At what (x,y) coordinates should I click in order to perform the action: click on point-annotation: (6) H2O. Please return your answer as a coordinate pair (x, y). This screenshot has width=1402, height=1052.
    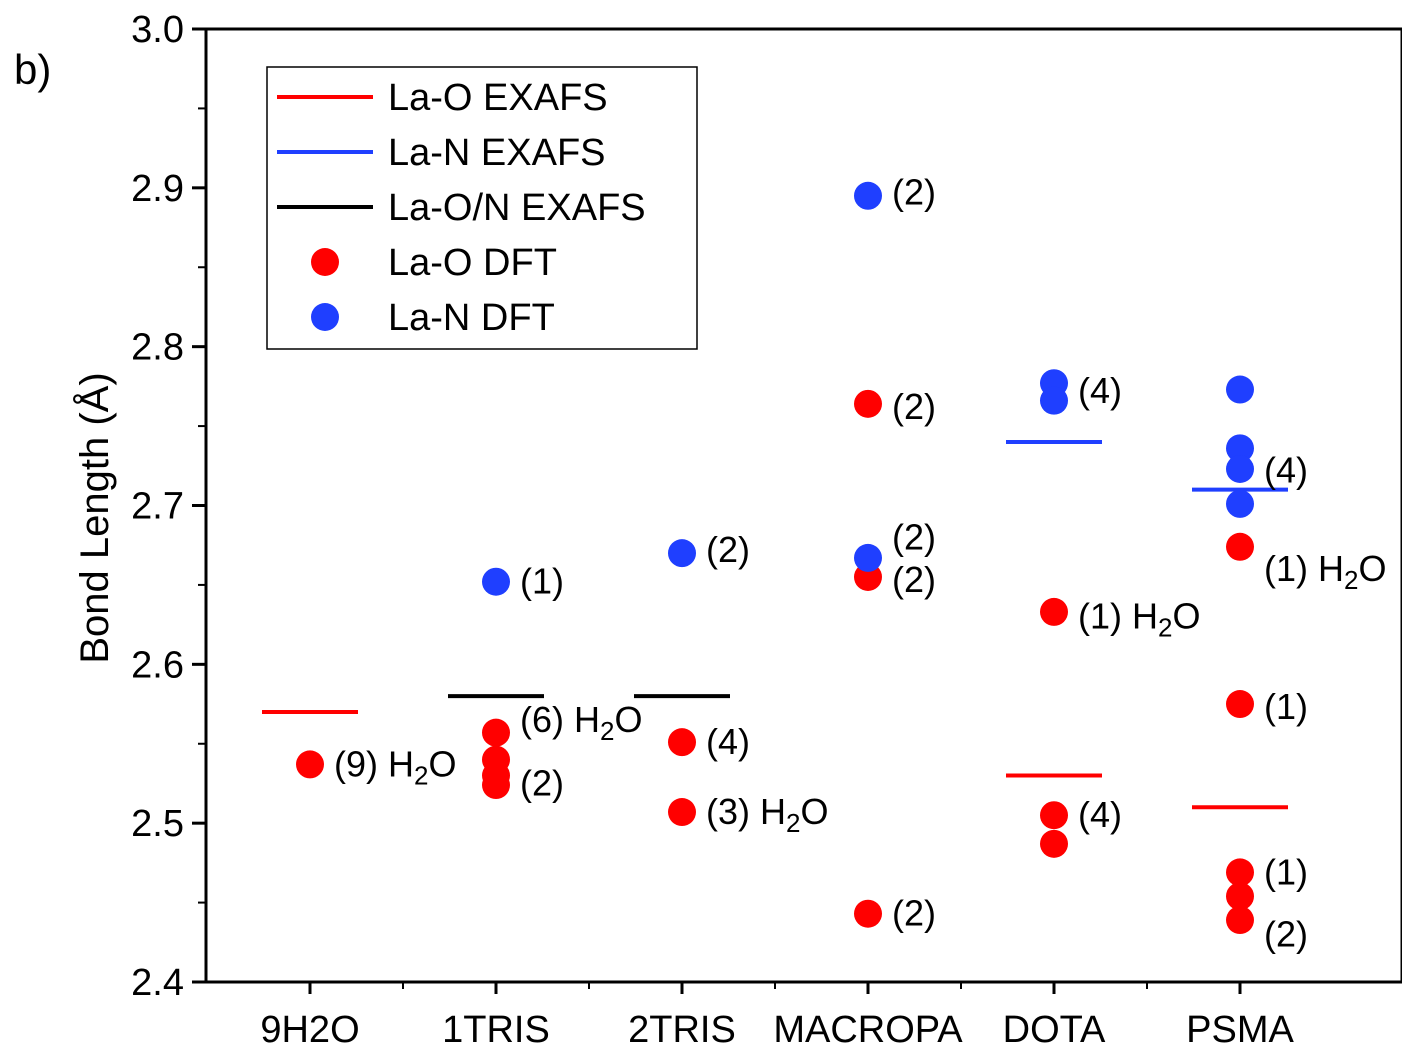
    Looking at the image, I should click on (581, 722).